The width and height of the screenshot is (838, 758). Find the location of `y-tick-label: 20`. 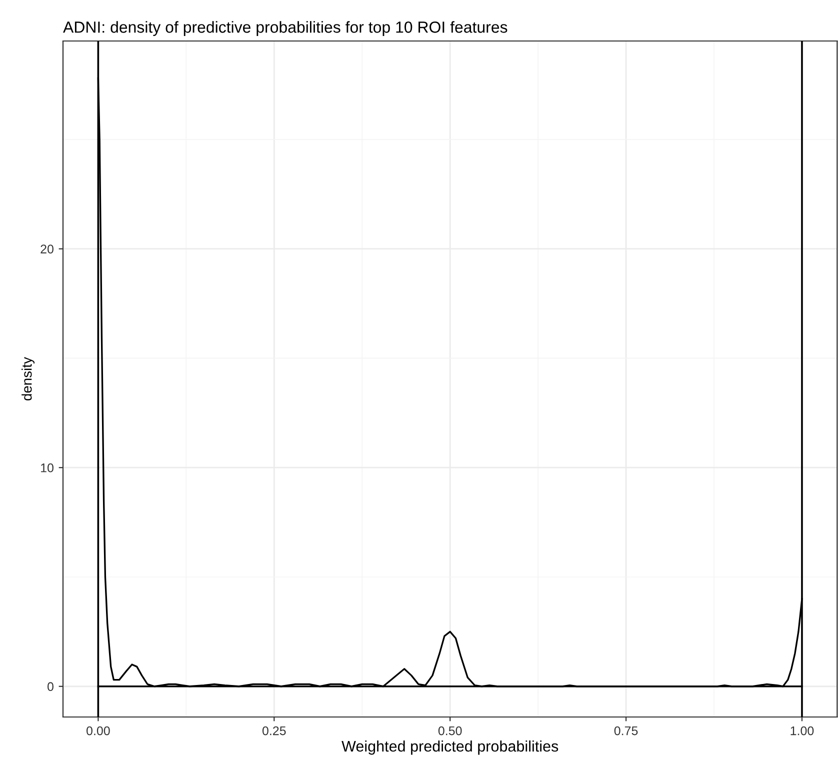

y-tick-label: 20 is located at coordinates (47, 249).